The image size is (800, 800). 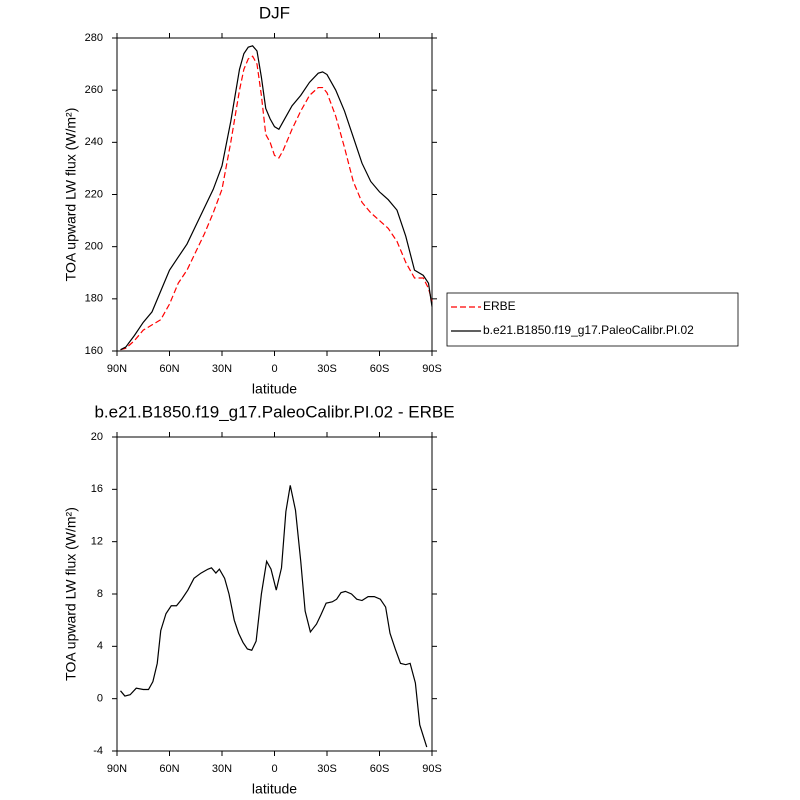 What do you see at coordinates (98, 751) in the screenshot?
I see `y-tick-label: -4` at bounding box center [98, 751].